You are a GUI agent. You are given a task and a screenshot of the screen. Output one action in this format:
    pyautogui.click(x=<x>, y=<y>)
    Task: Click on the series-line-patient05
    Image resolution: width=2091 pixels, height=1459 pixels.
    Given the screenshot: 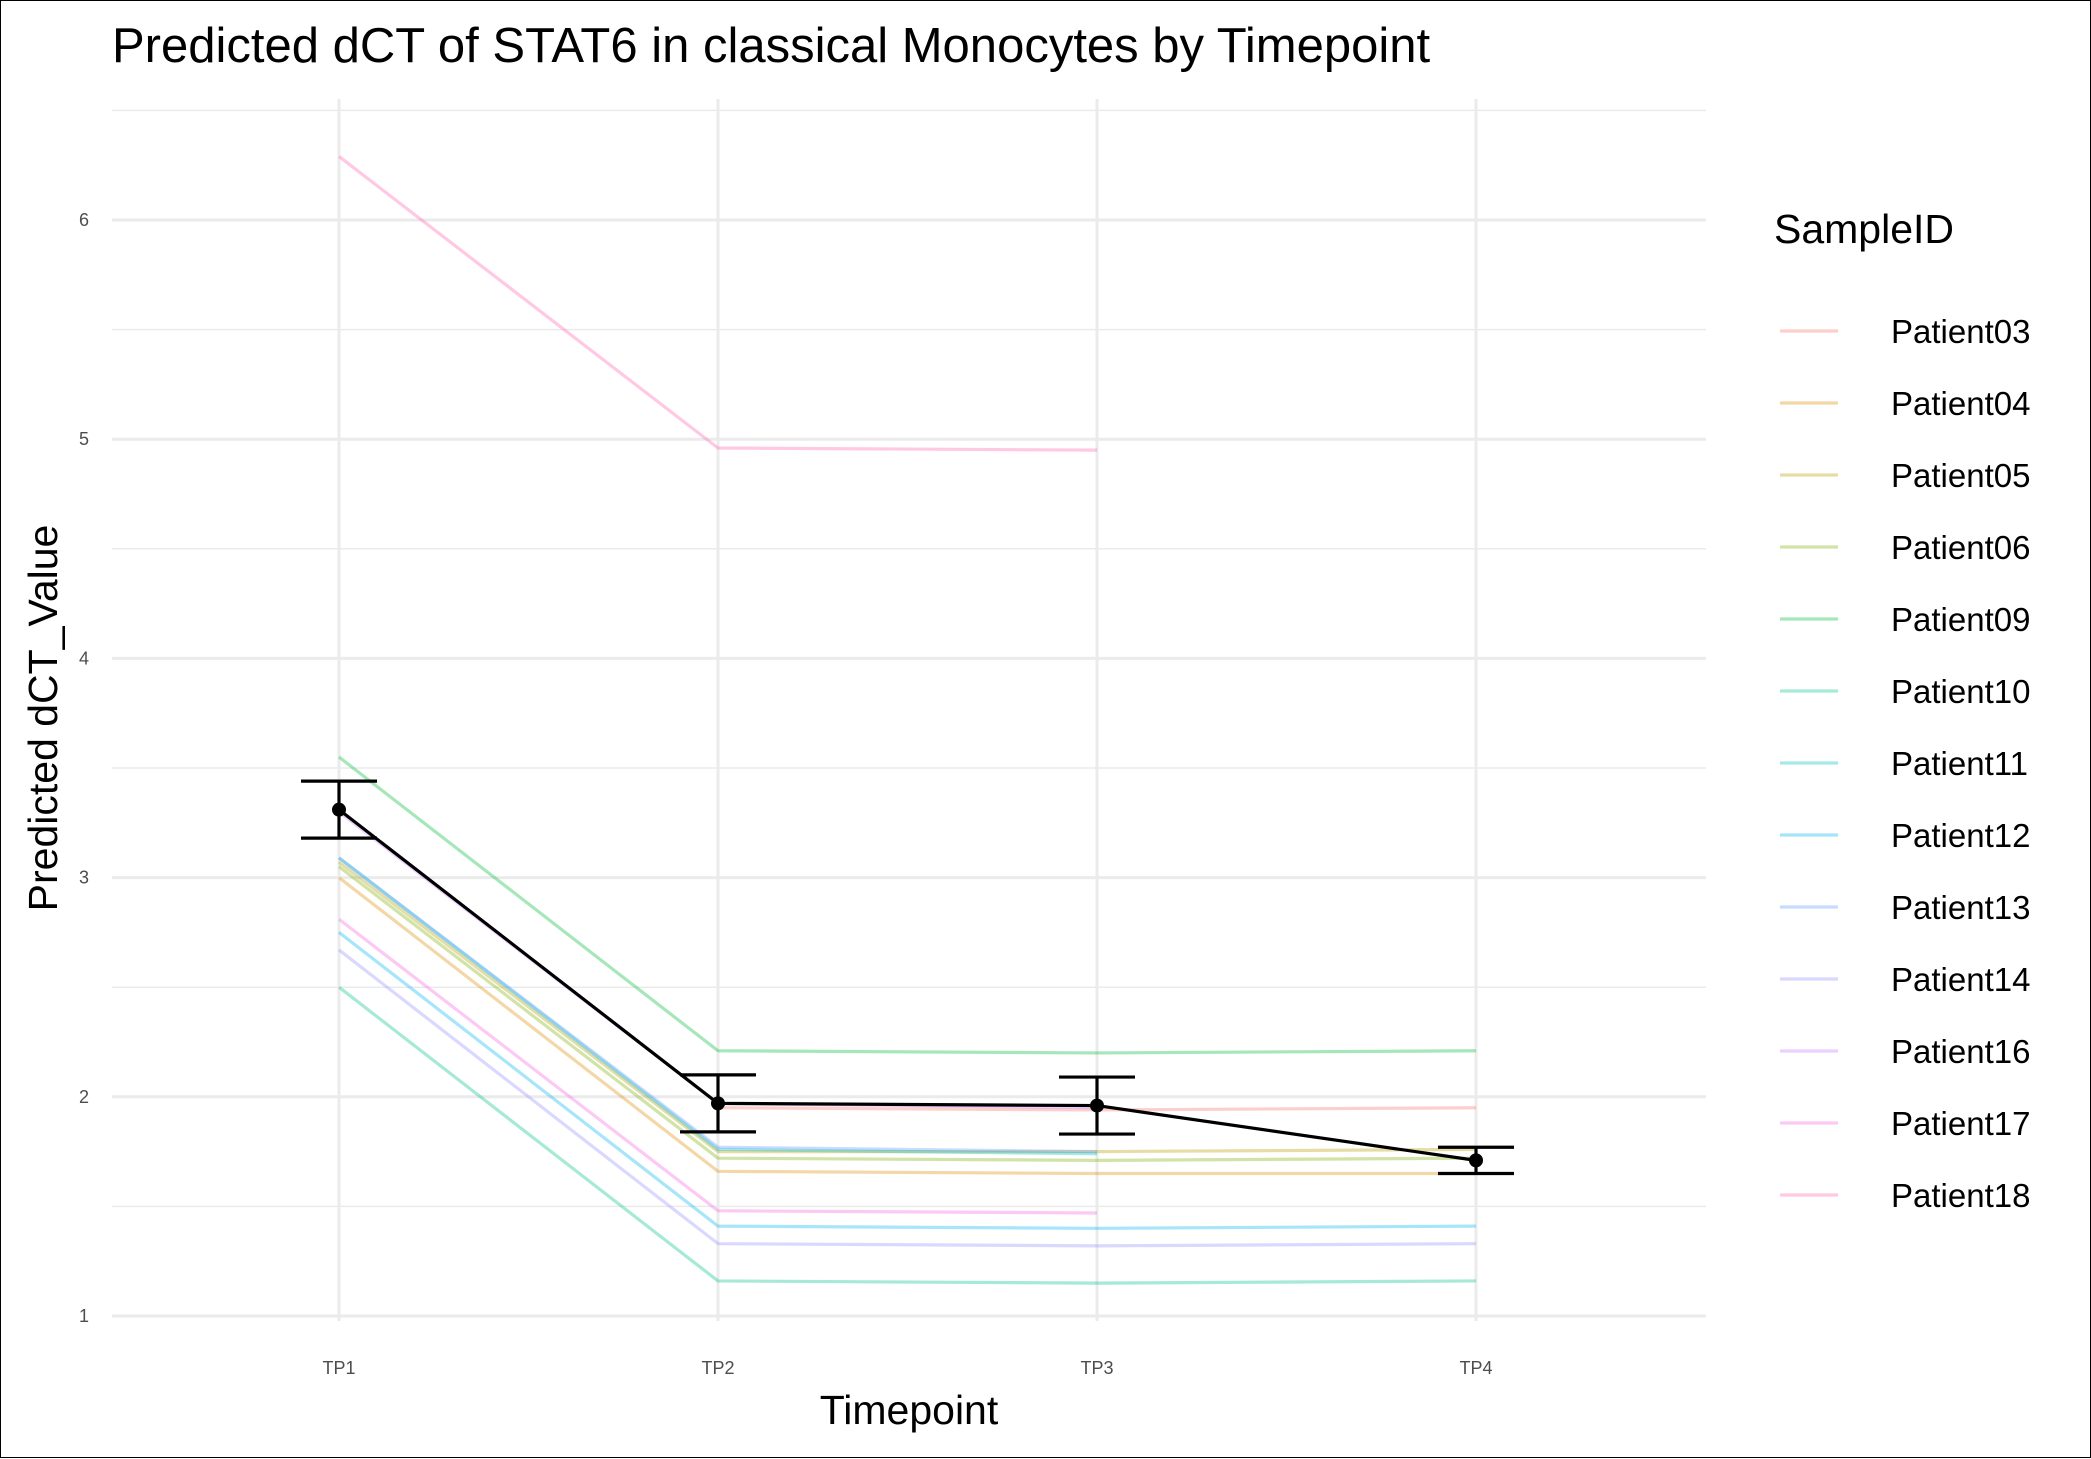 What is the action you would take?
    pyautogui.click(x=907, y=1007)
    